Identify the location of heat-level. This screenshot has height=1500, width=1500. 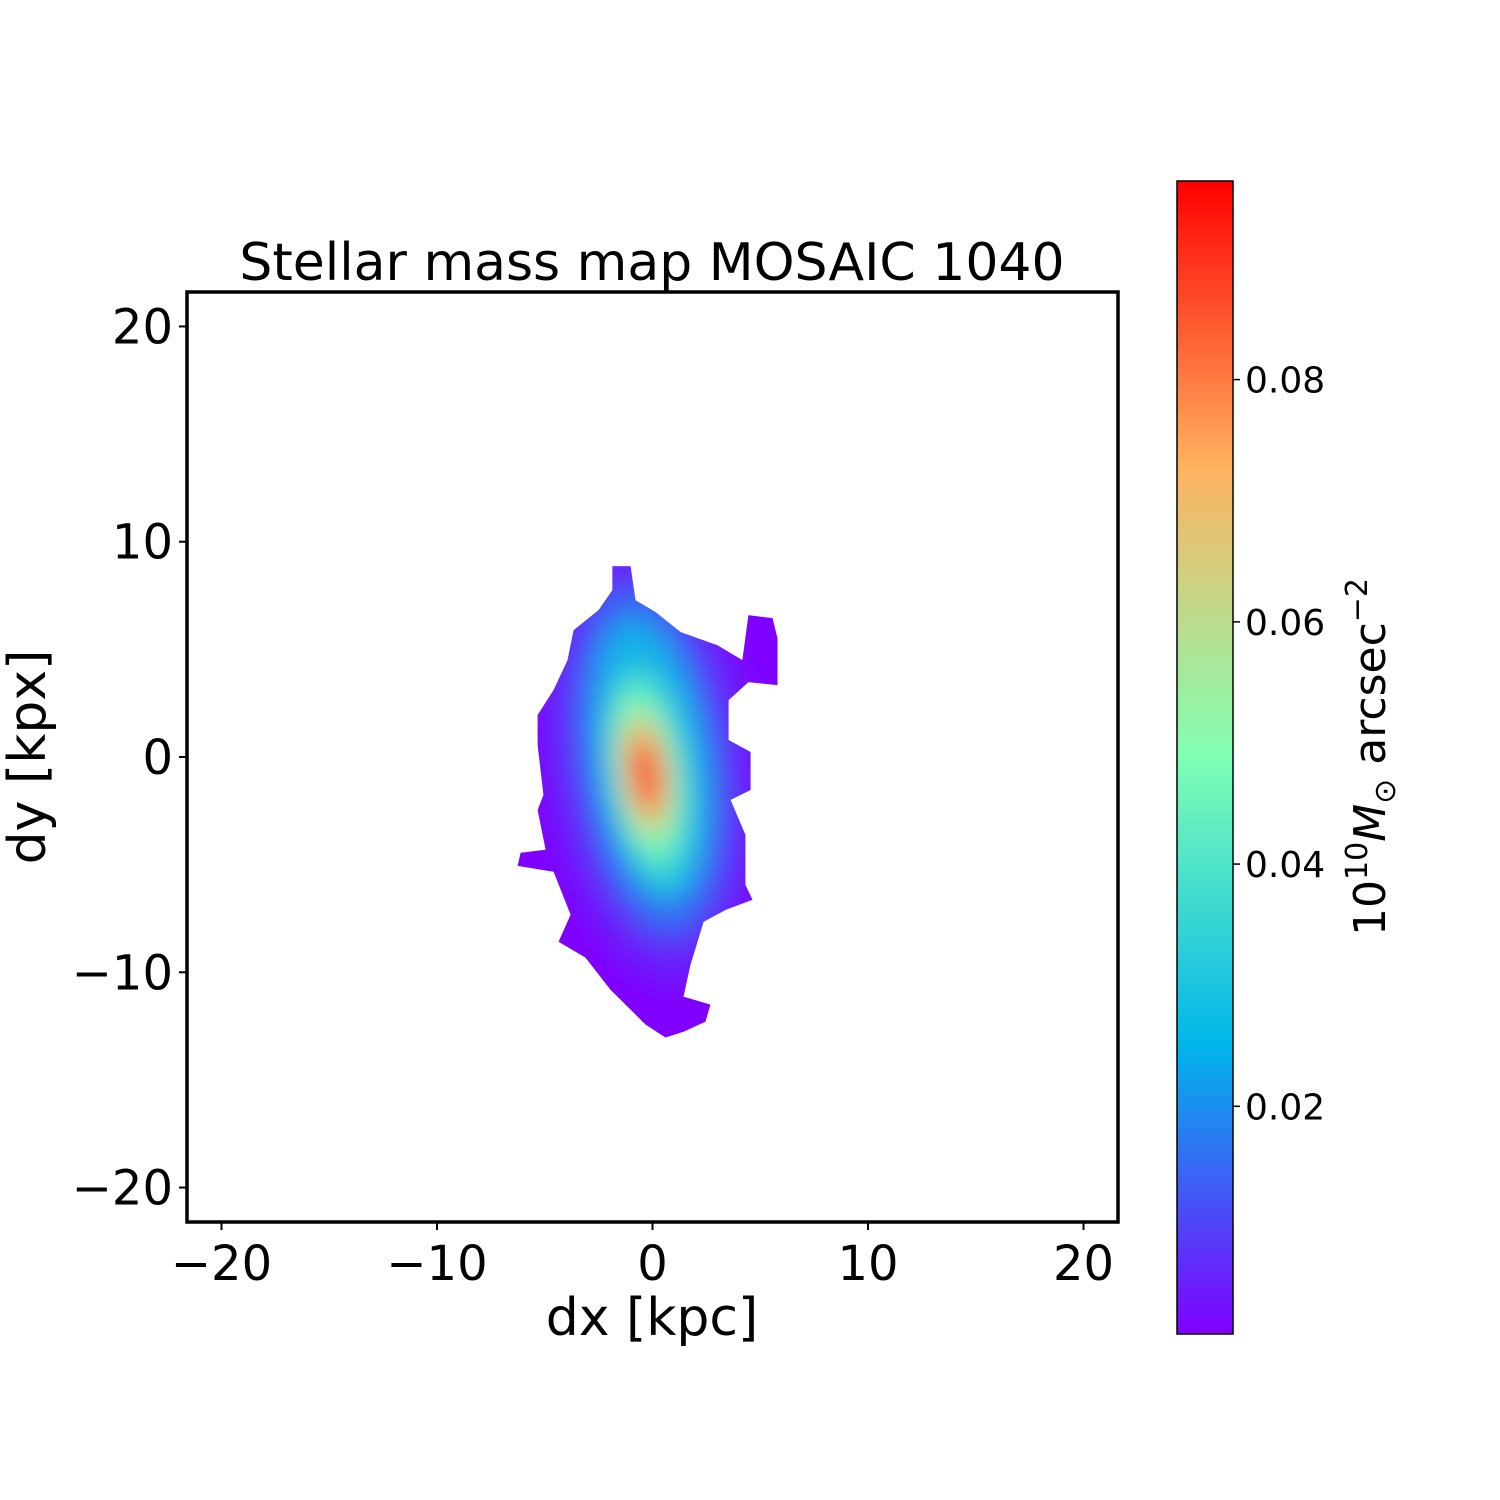
(646, 774).